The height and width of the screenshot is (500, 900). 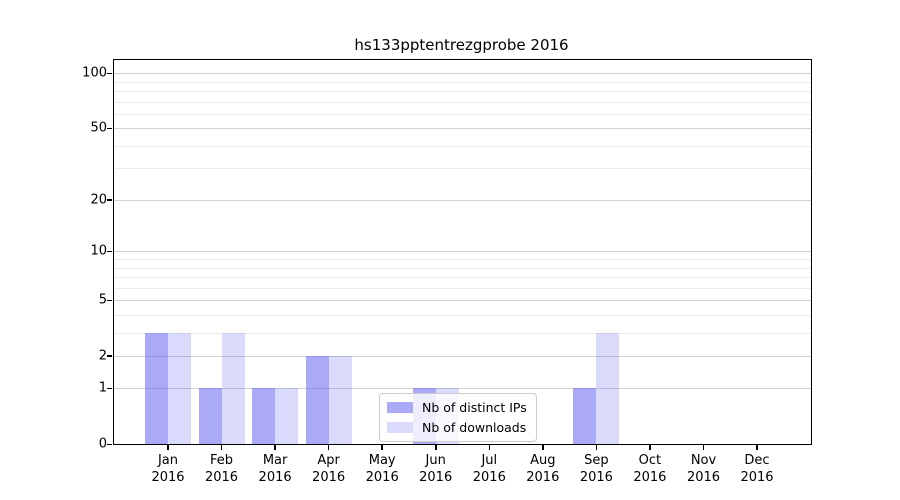 What do you see at coordinates (329, 469) in the screenshot?
I see `x-axis-tick-label: Apr 2016` at bounding box center [329, 469].